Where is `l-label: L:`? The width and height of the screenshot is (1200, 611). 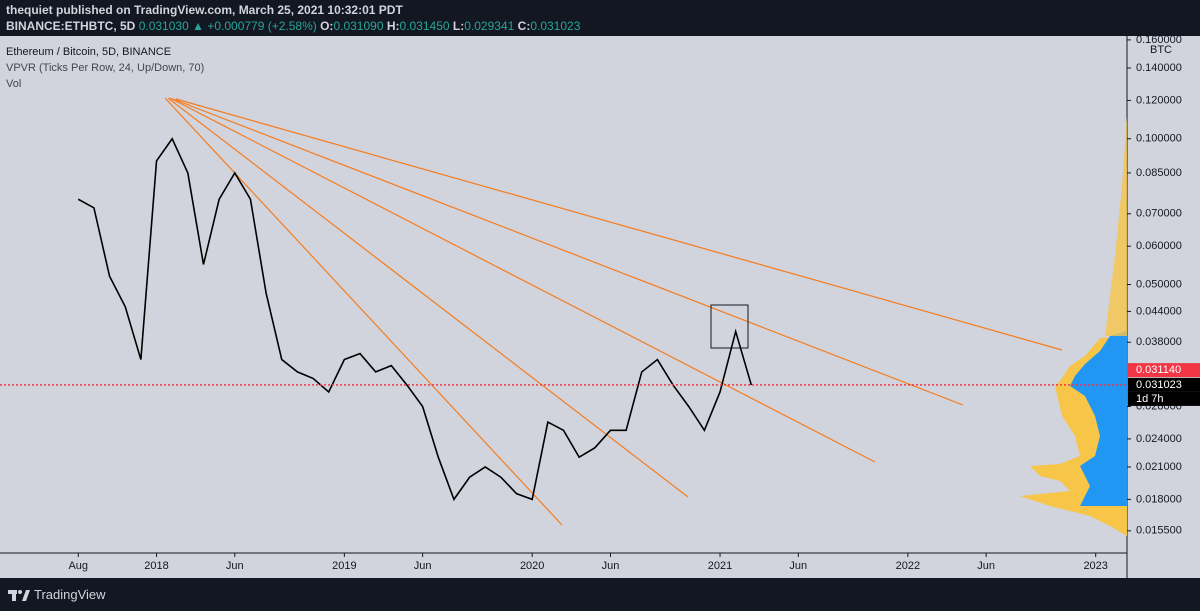
l-label: L: is located at coordinates (458, 26).